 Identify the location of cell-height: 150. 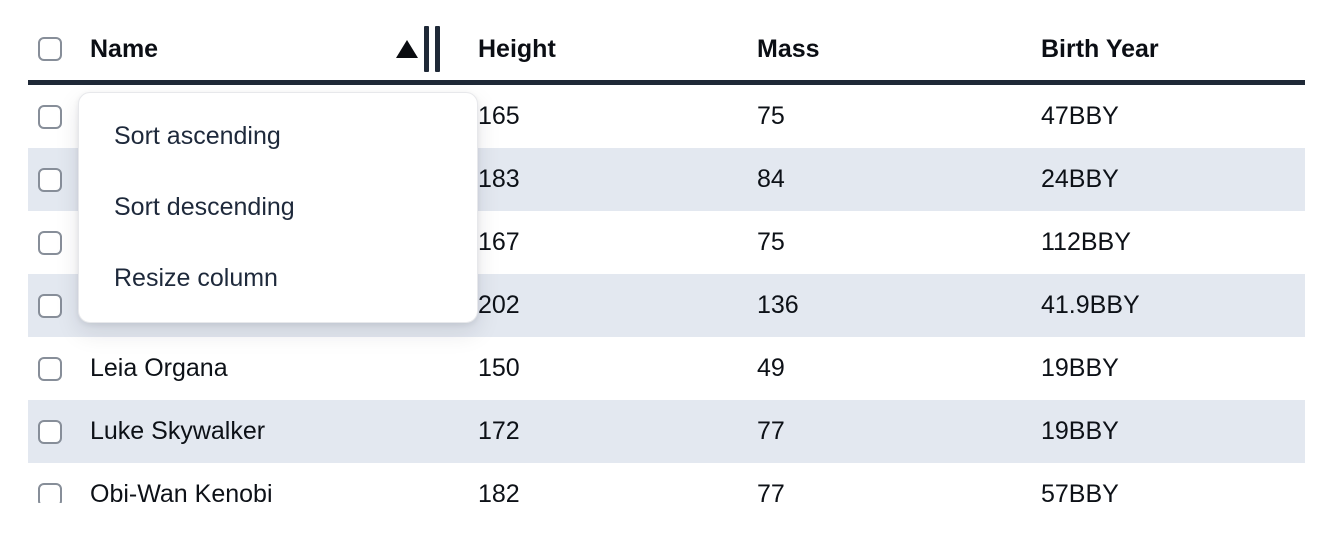
(499, 368).